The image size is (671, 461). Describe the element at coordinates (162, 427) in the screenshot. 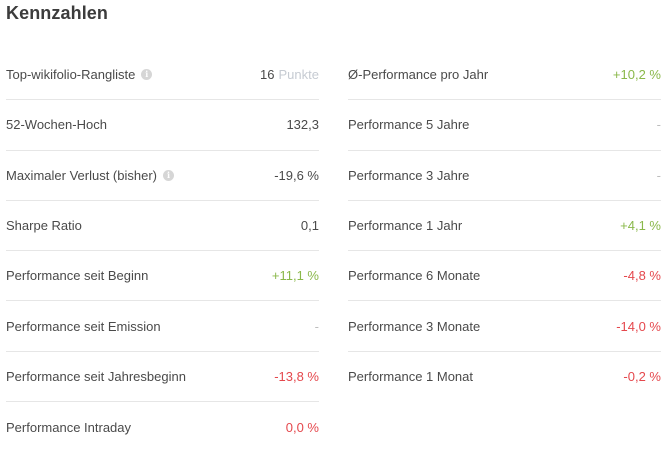

I see `metric-row: Performance Intraday 0,0 %` at that location.